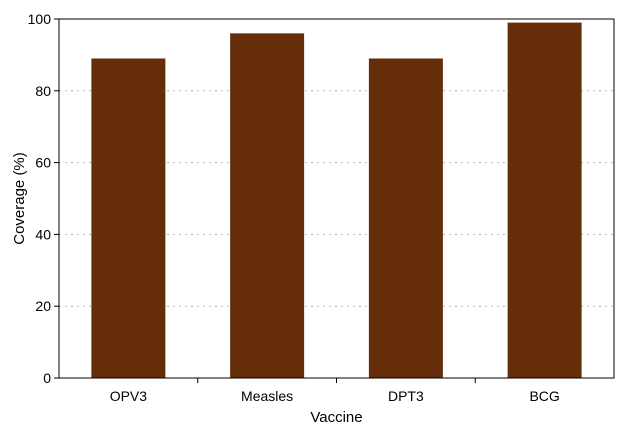 The image size is (624, 431). What do you see at coordinates (40, 19) in the screenshot?
I see `y-tick-label-100: 100` at bounding box center [40, 19].